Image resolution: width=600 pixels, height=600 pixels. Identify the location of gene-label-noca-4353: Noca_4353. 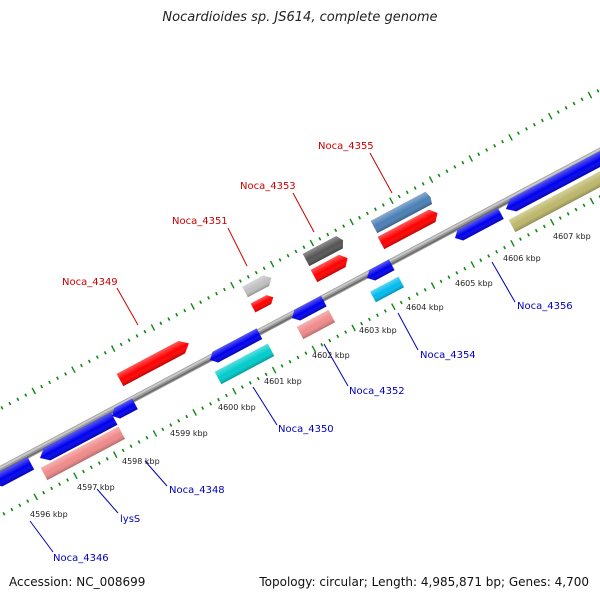
(268, 186).